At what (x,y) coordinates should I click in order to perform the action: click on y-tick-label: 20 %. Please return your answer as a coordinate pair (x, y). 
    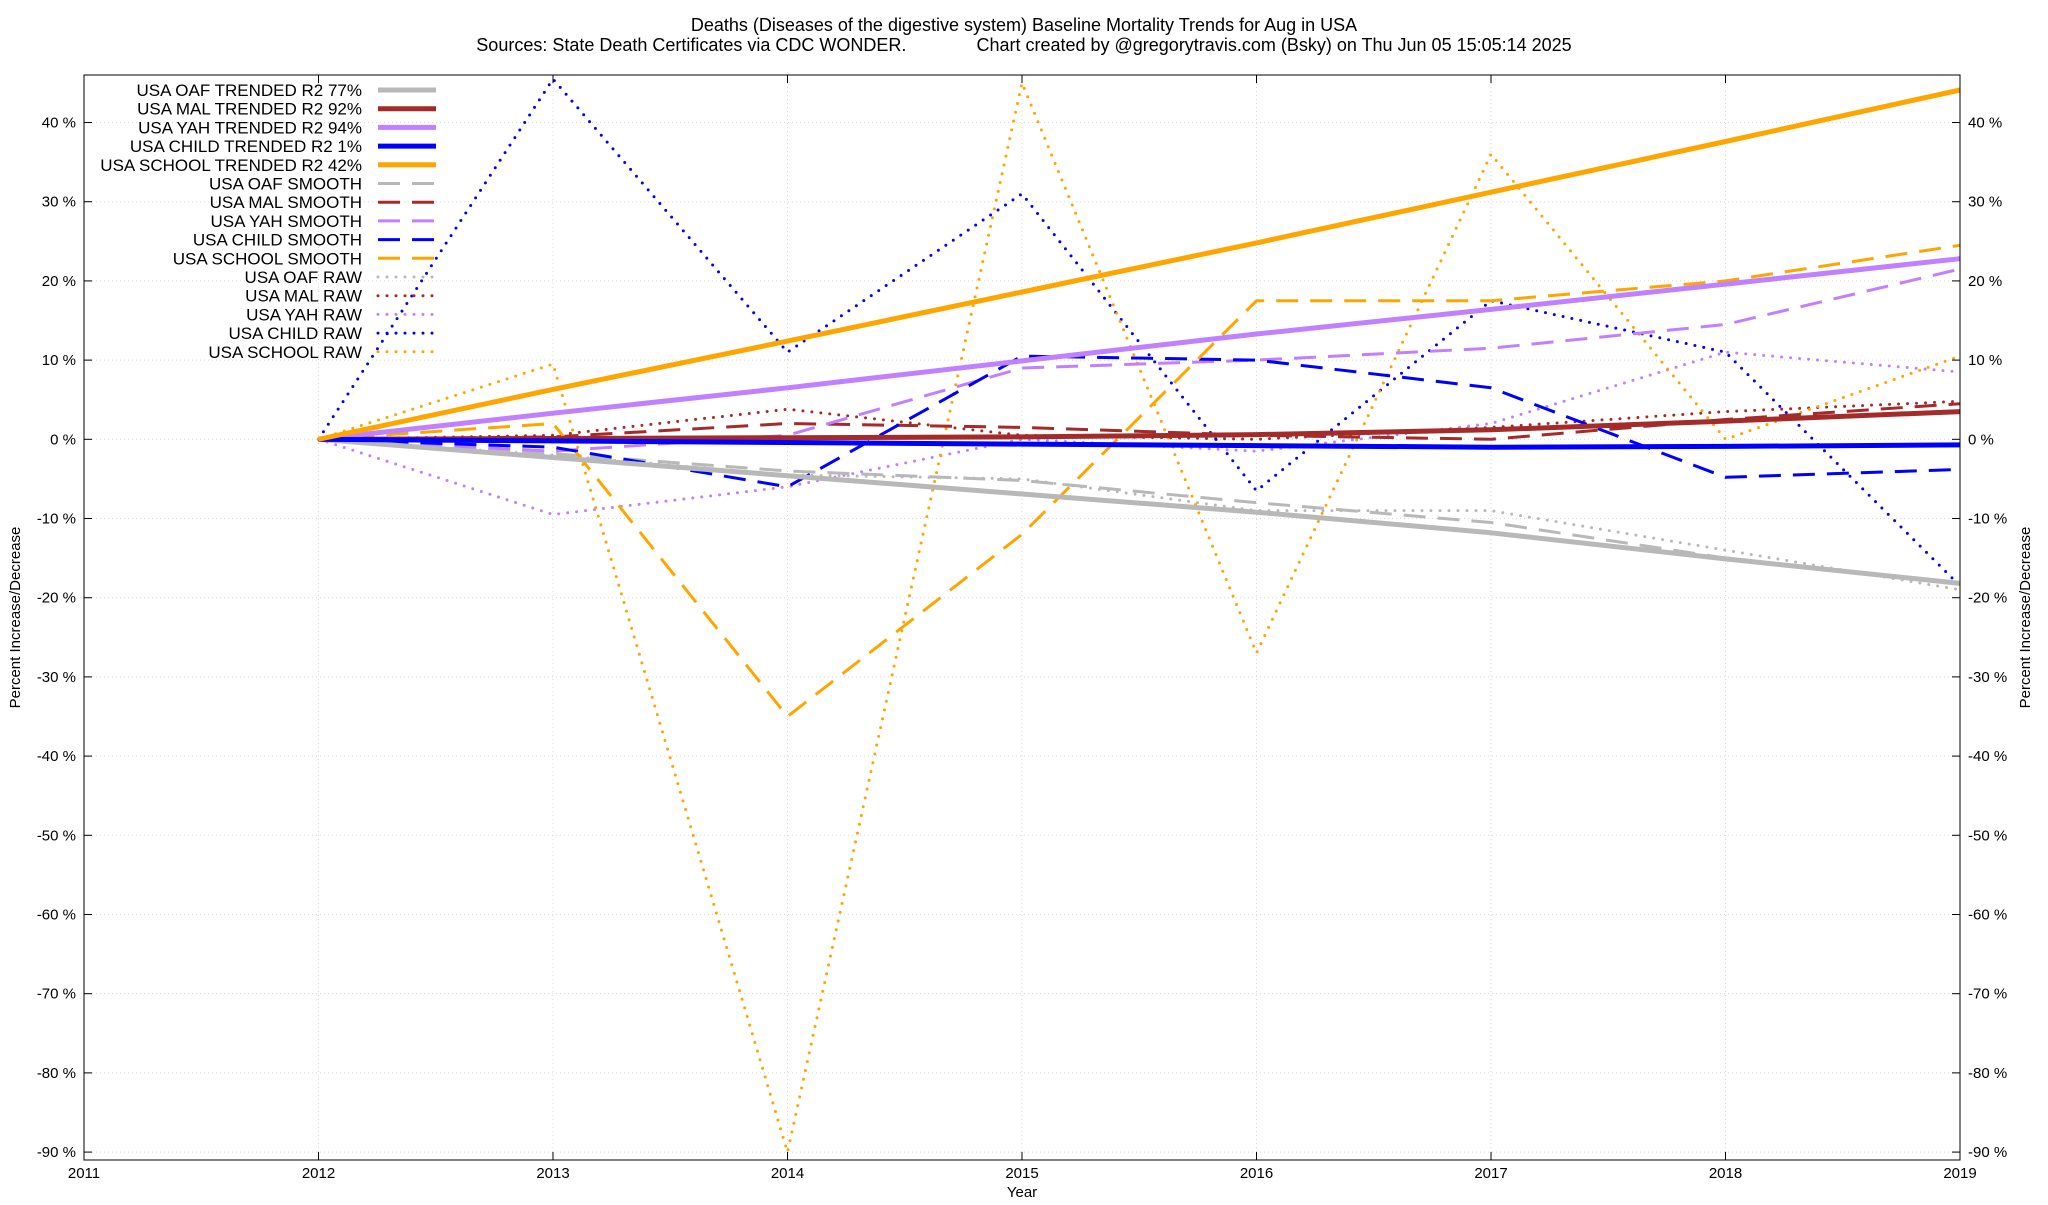
    Looking at the image, I should click on (59, 281).